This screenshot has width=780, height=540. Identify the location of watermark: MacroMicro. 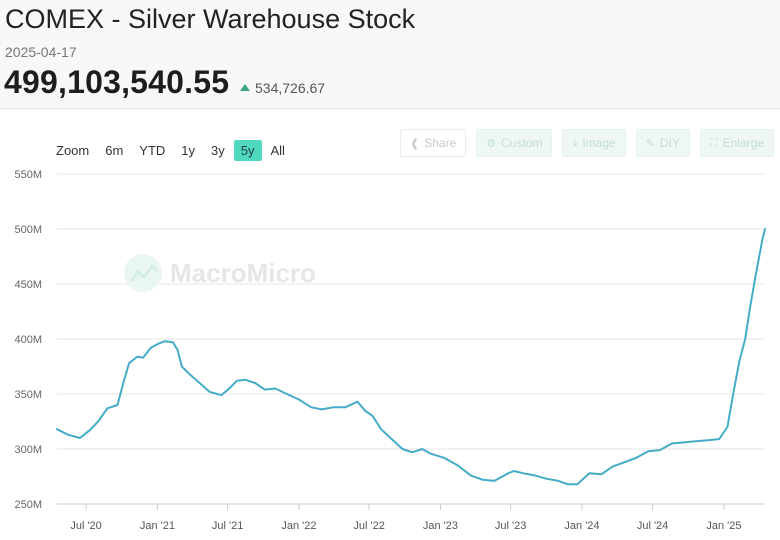
(220, 273).